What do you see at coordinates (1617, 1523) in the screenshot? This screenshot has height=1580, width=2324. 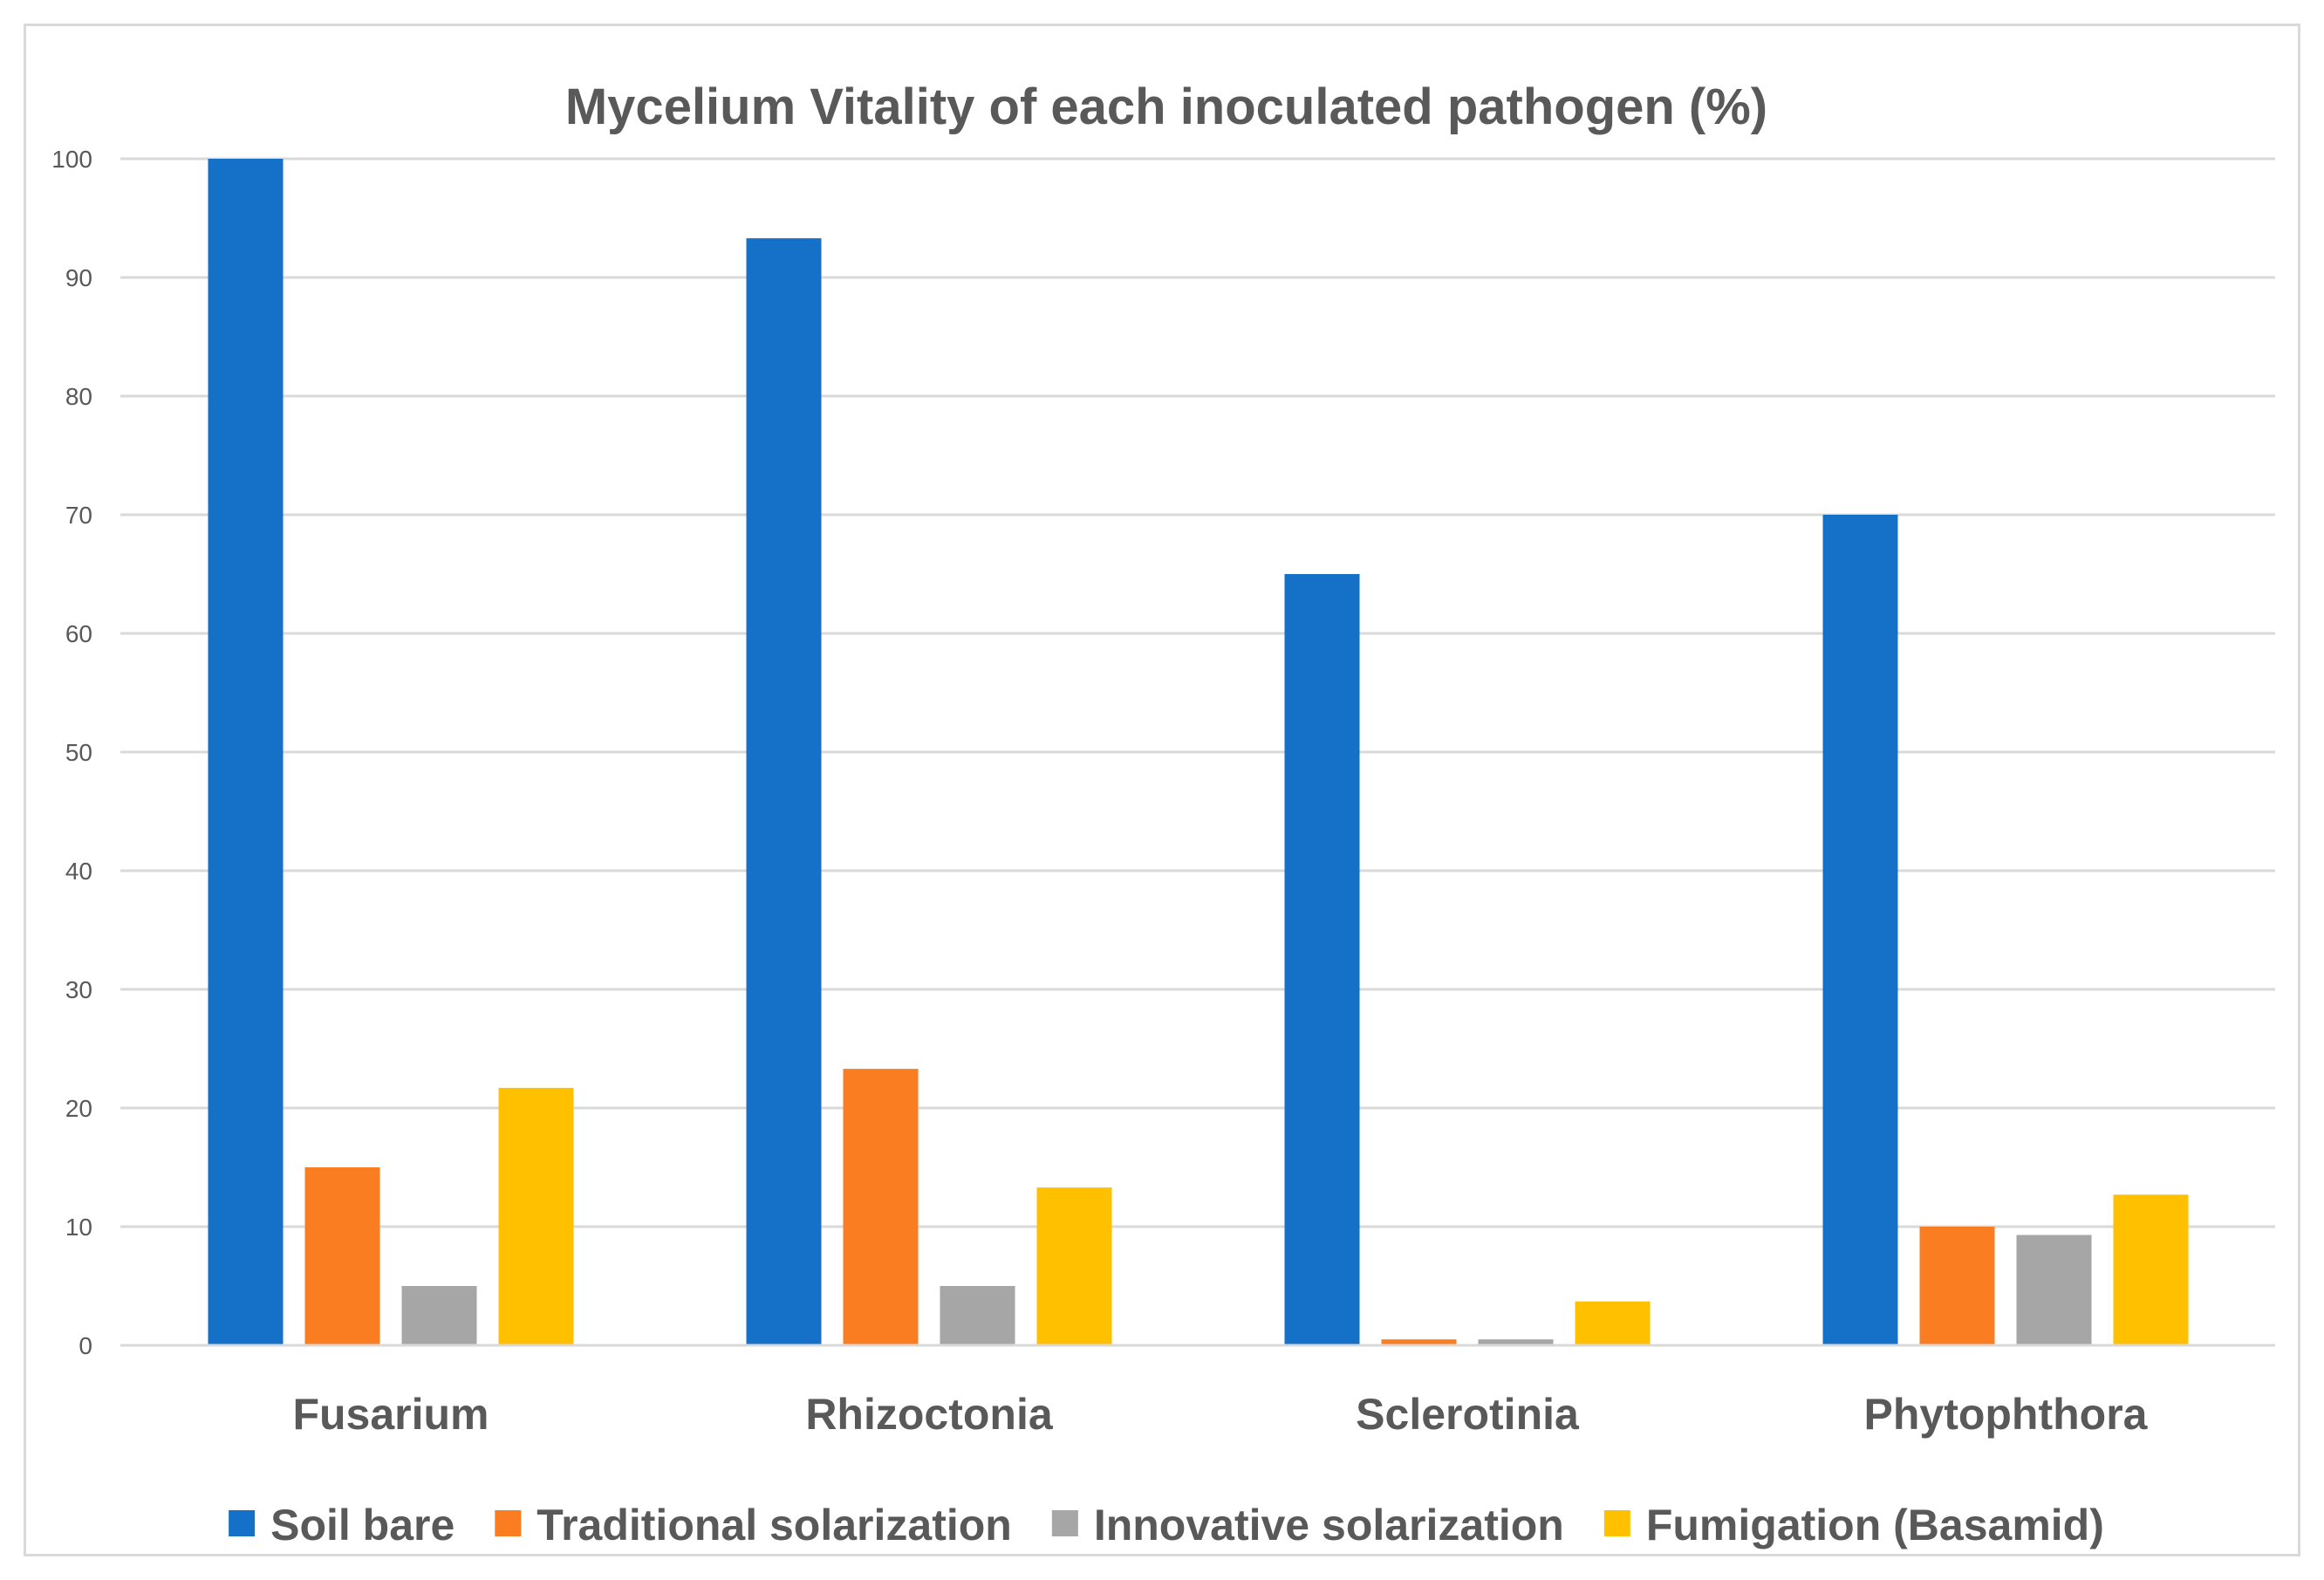 I see `legend-swatch-fumigation-basamid` at bounding box center [1617, 1523].